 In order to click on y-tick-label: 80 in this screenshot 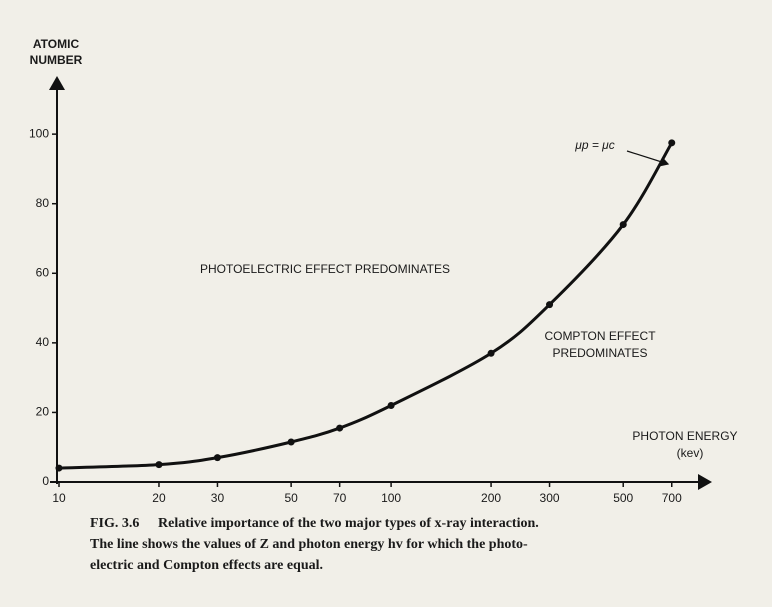, I will do `click(43, 203)`.